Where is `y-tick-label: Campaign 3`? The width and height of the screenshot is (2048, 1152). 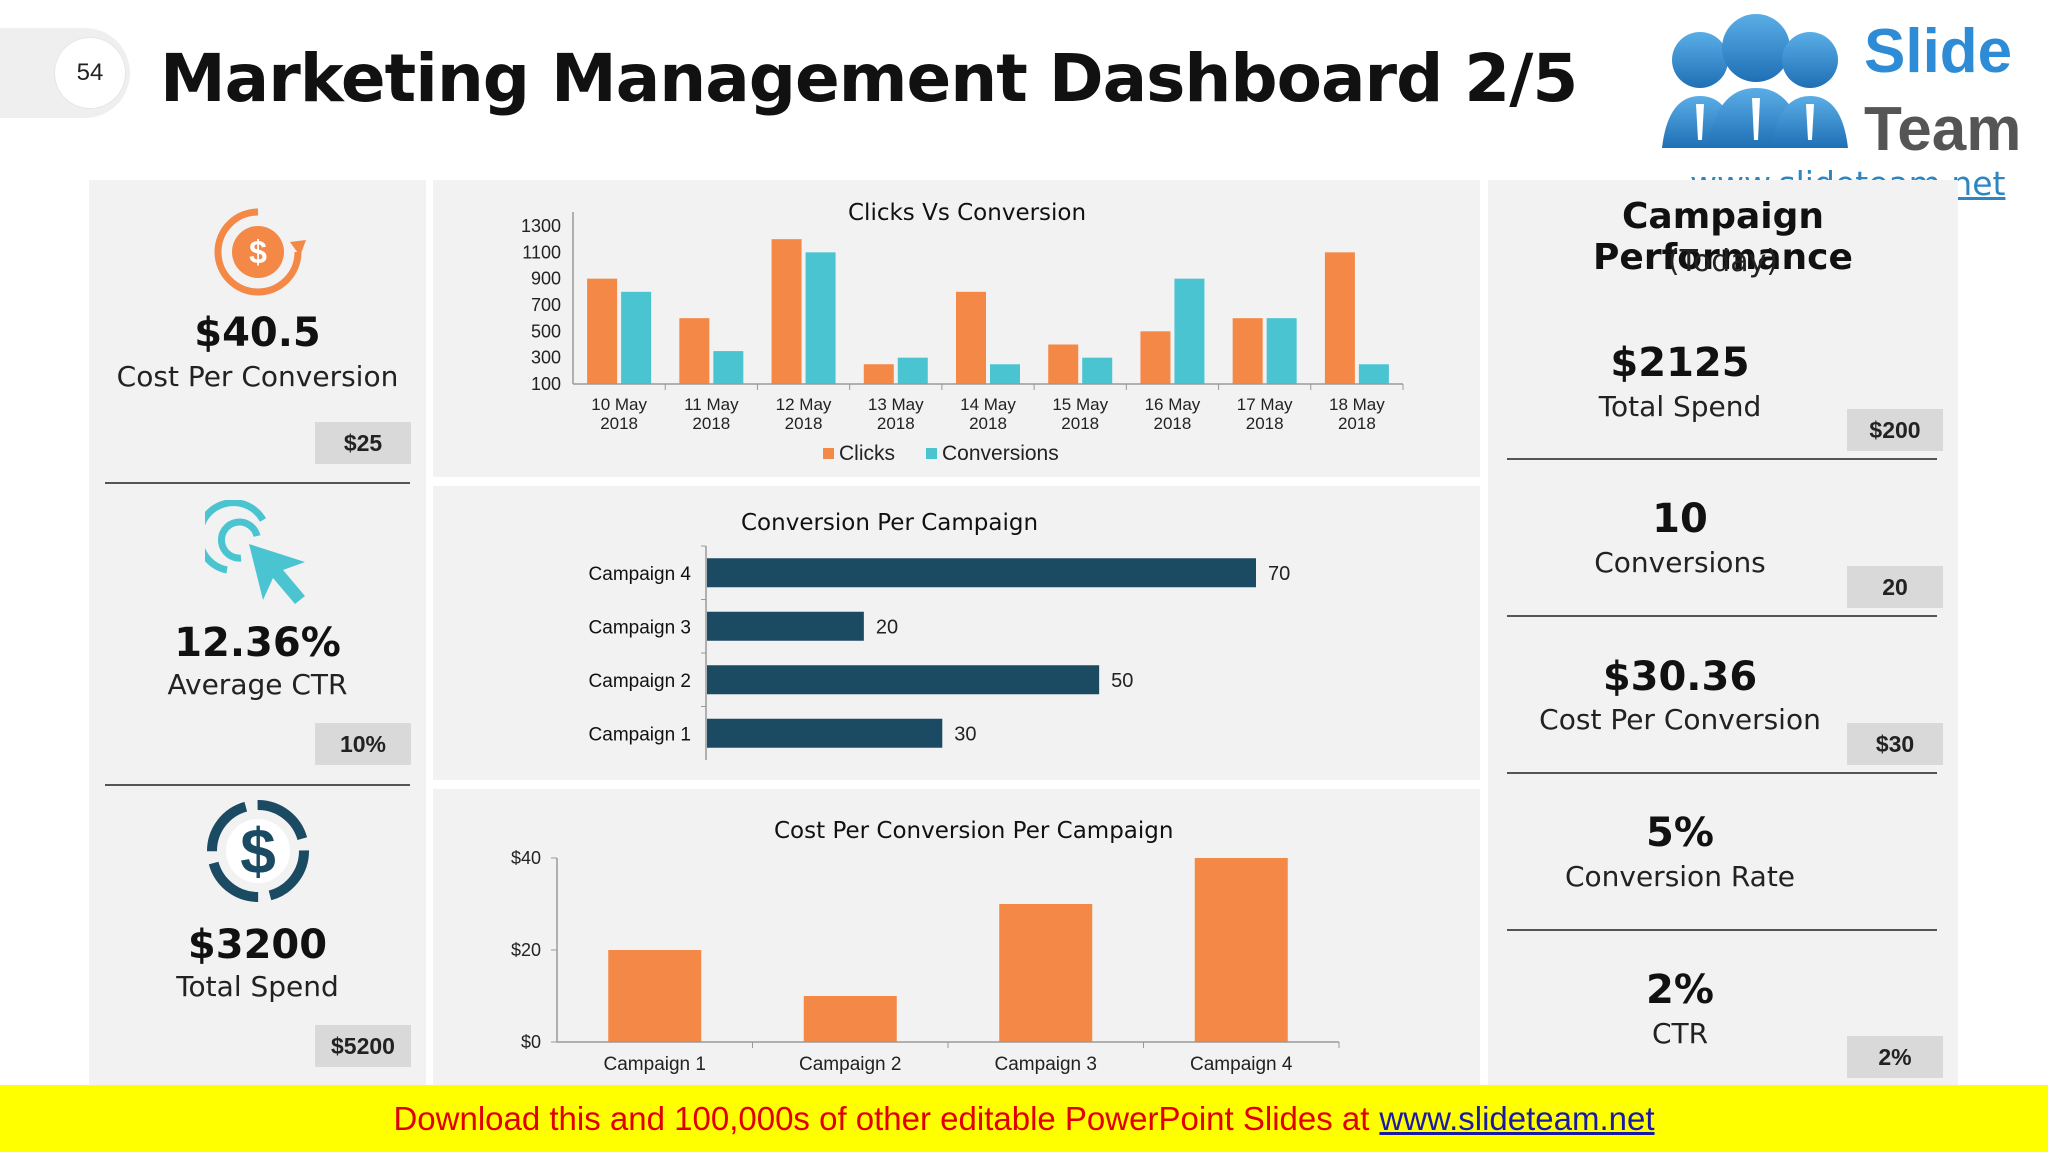 y-tick-label: Campaign 3 is located at coordinates (640, 627).